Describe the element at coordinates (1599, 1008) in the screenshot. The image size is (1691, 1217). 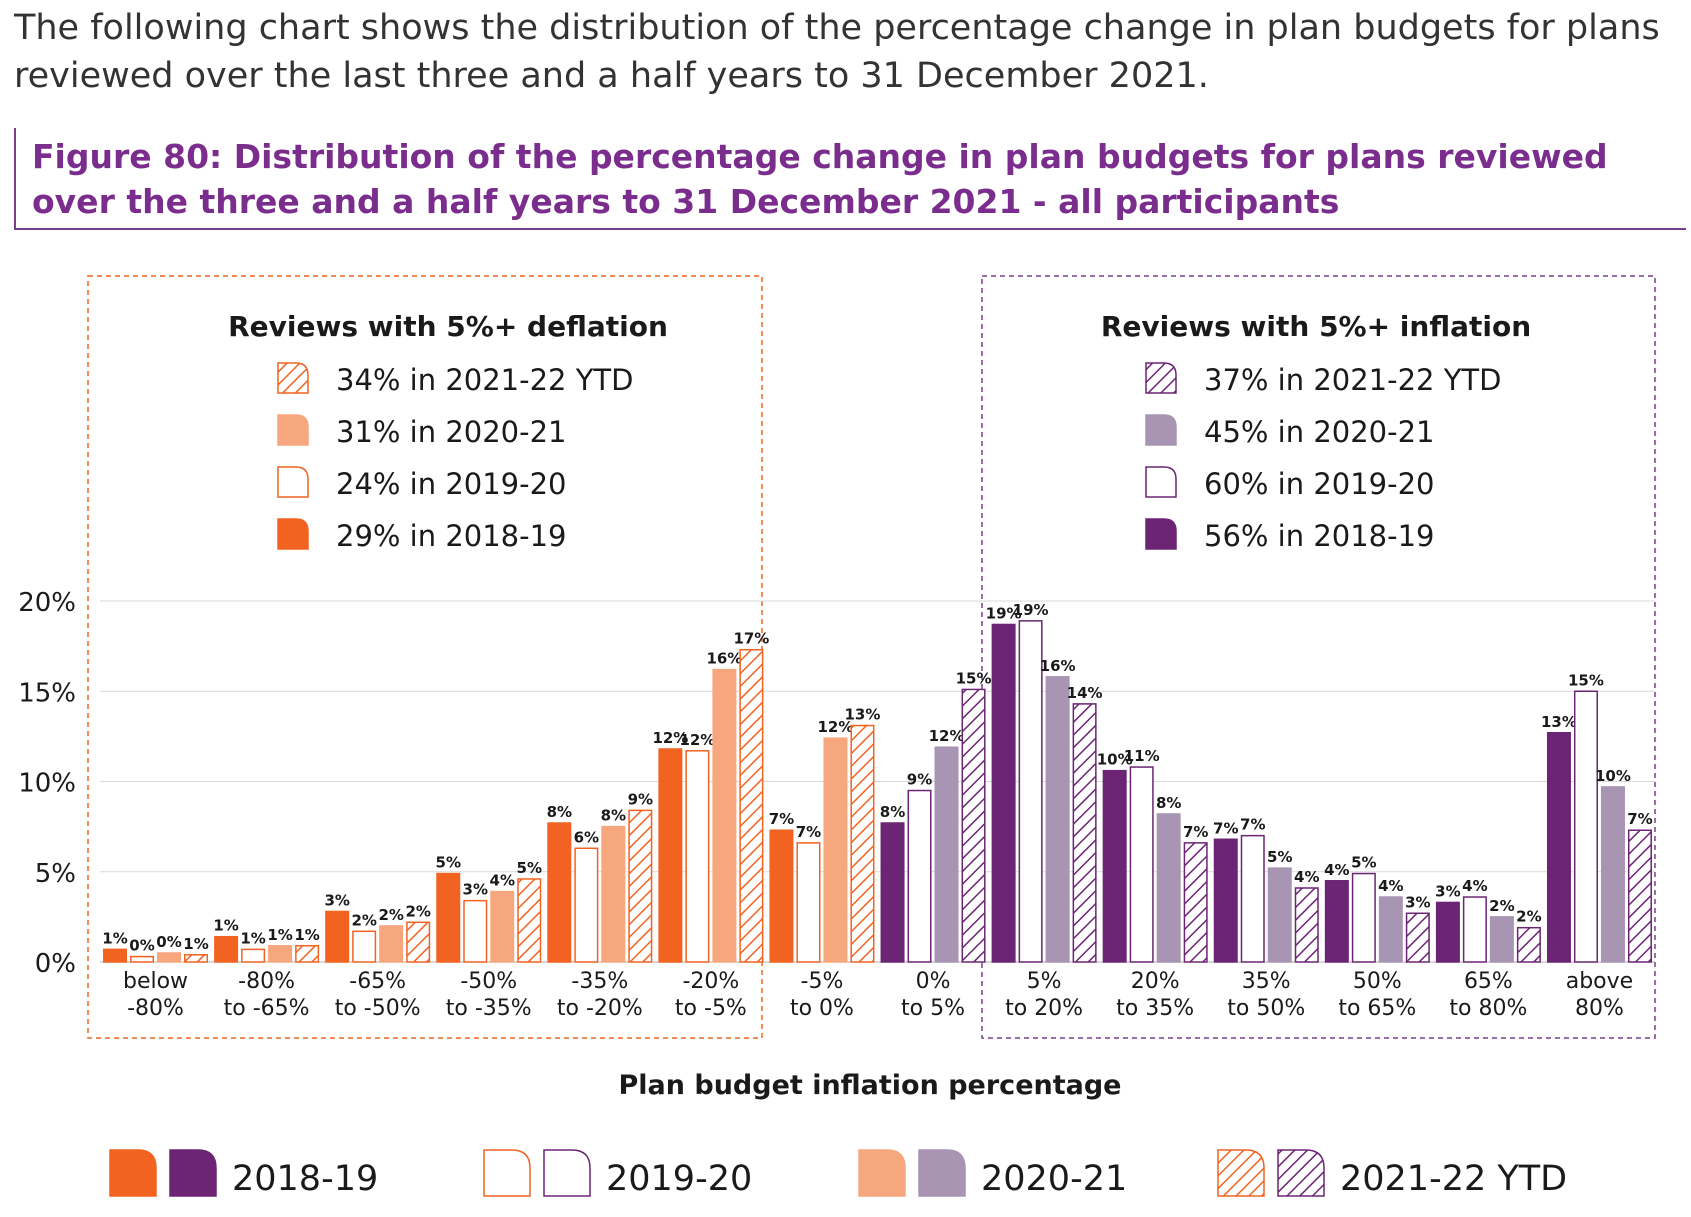
I see `x-tick-label: 80%` at that location.